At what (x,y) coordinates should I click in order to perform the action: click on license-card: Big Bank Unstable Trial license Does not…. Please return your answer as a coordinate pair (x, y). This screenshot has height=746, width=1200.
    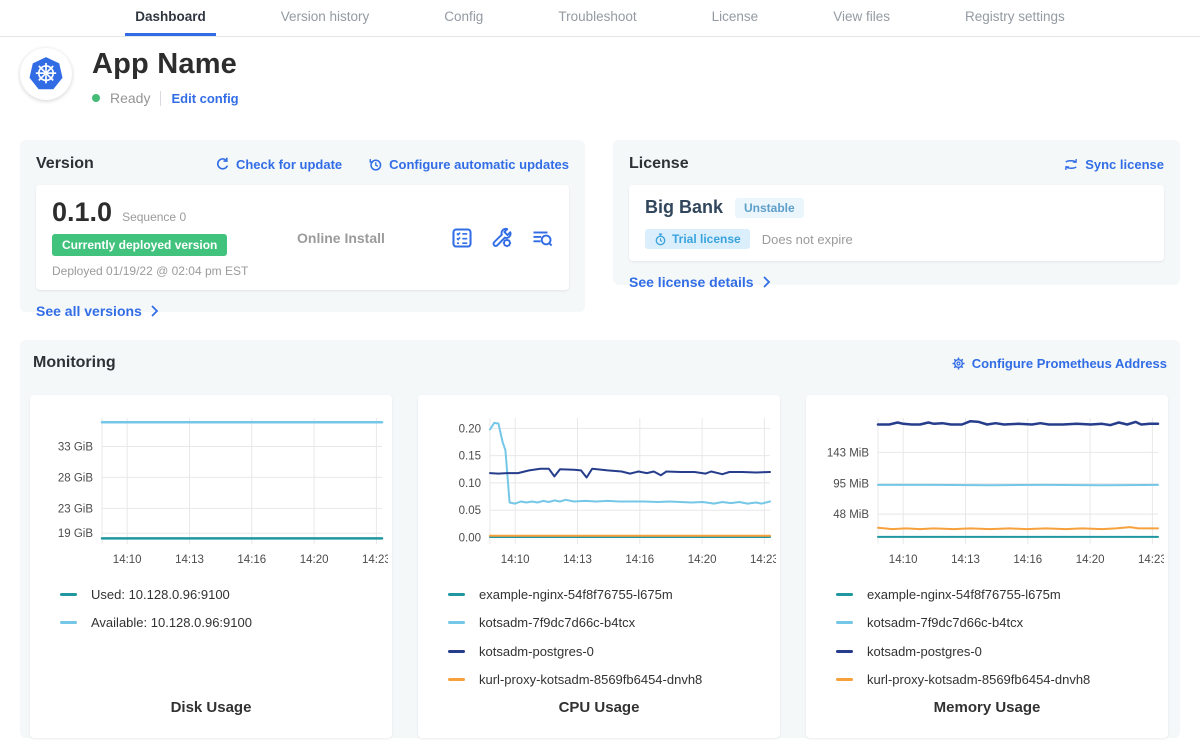
    Looking at the image, I should click on (896, 223).